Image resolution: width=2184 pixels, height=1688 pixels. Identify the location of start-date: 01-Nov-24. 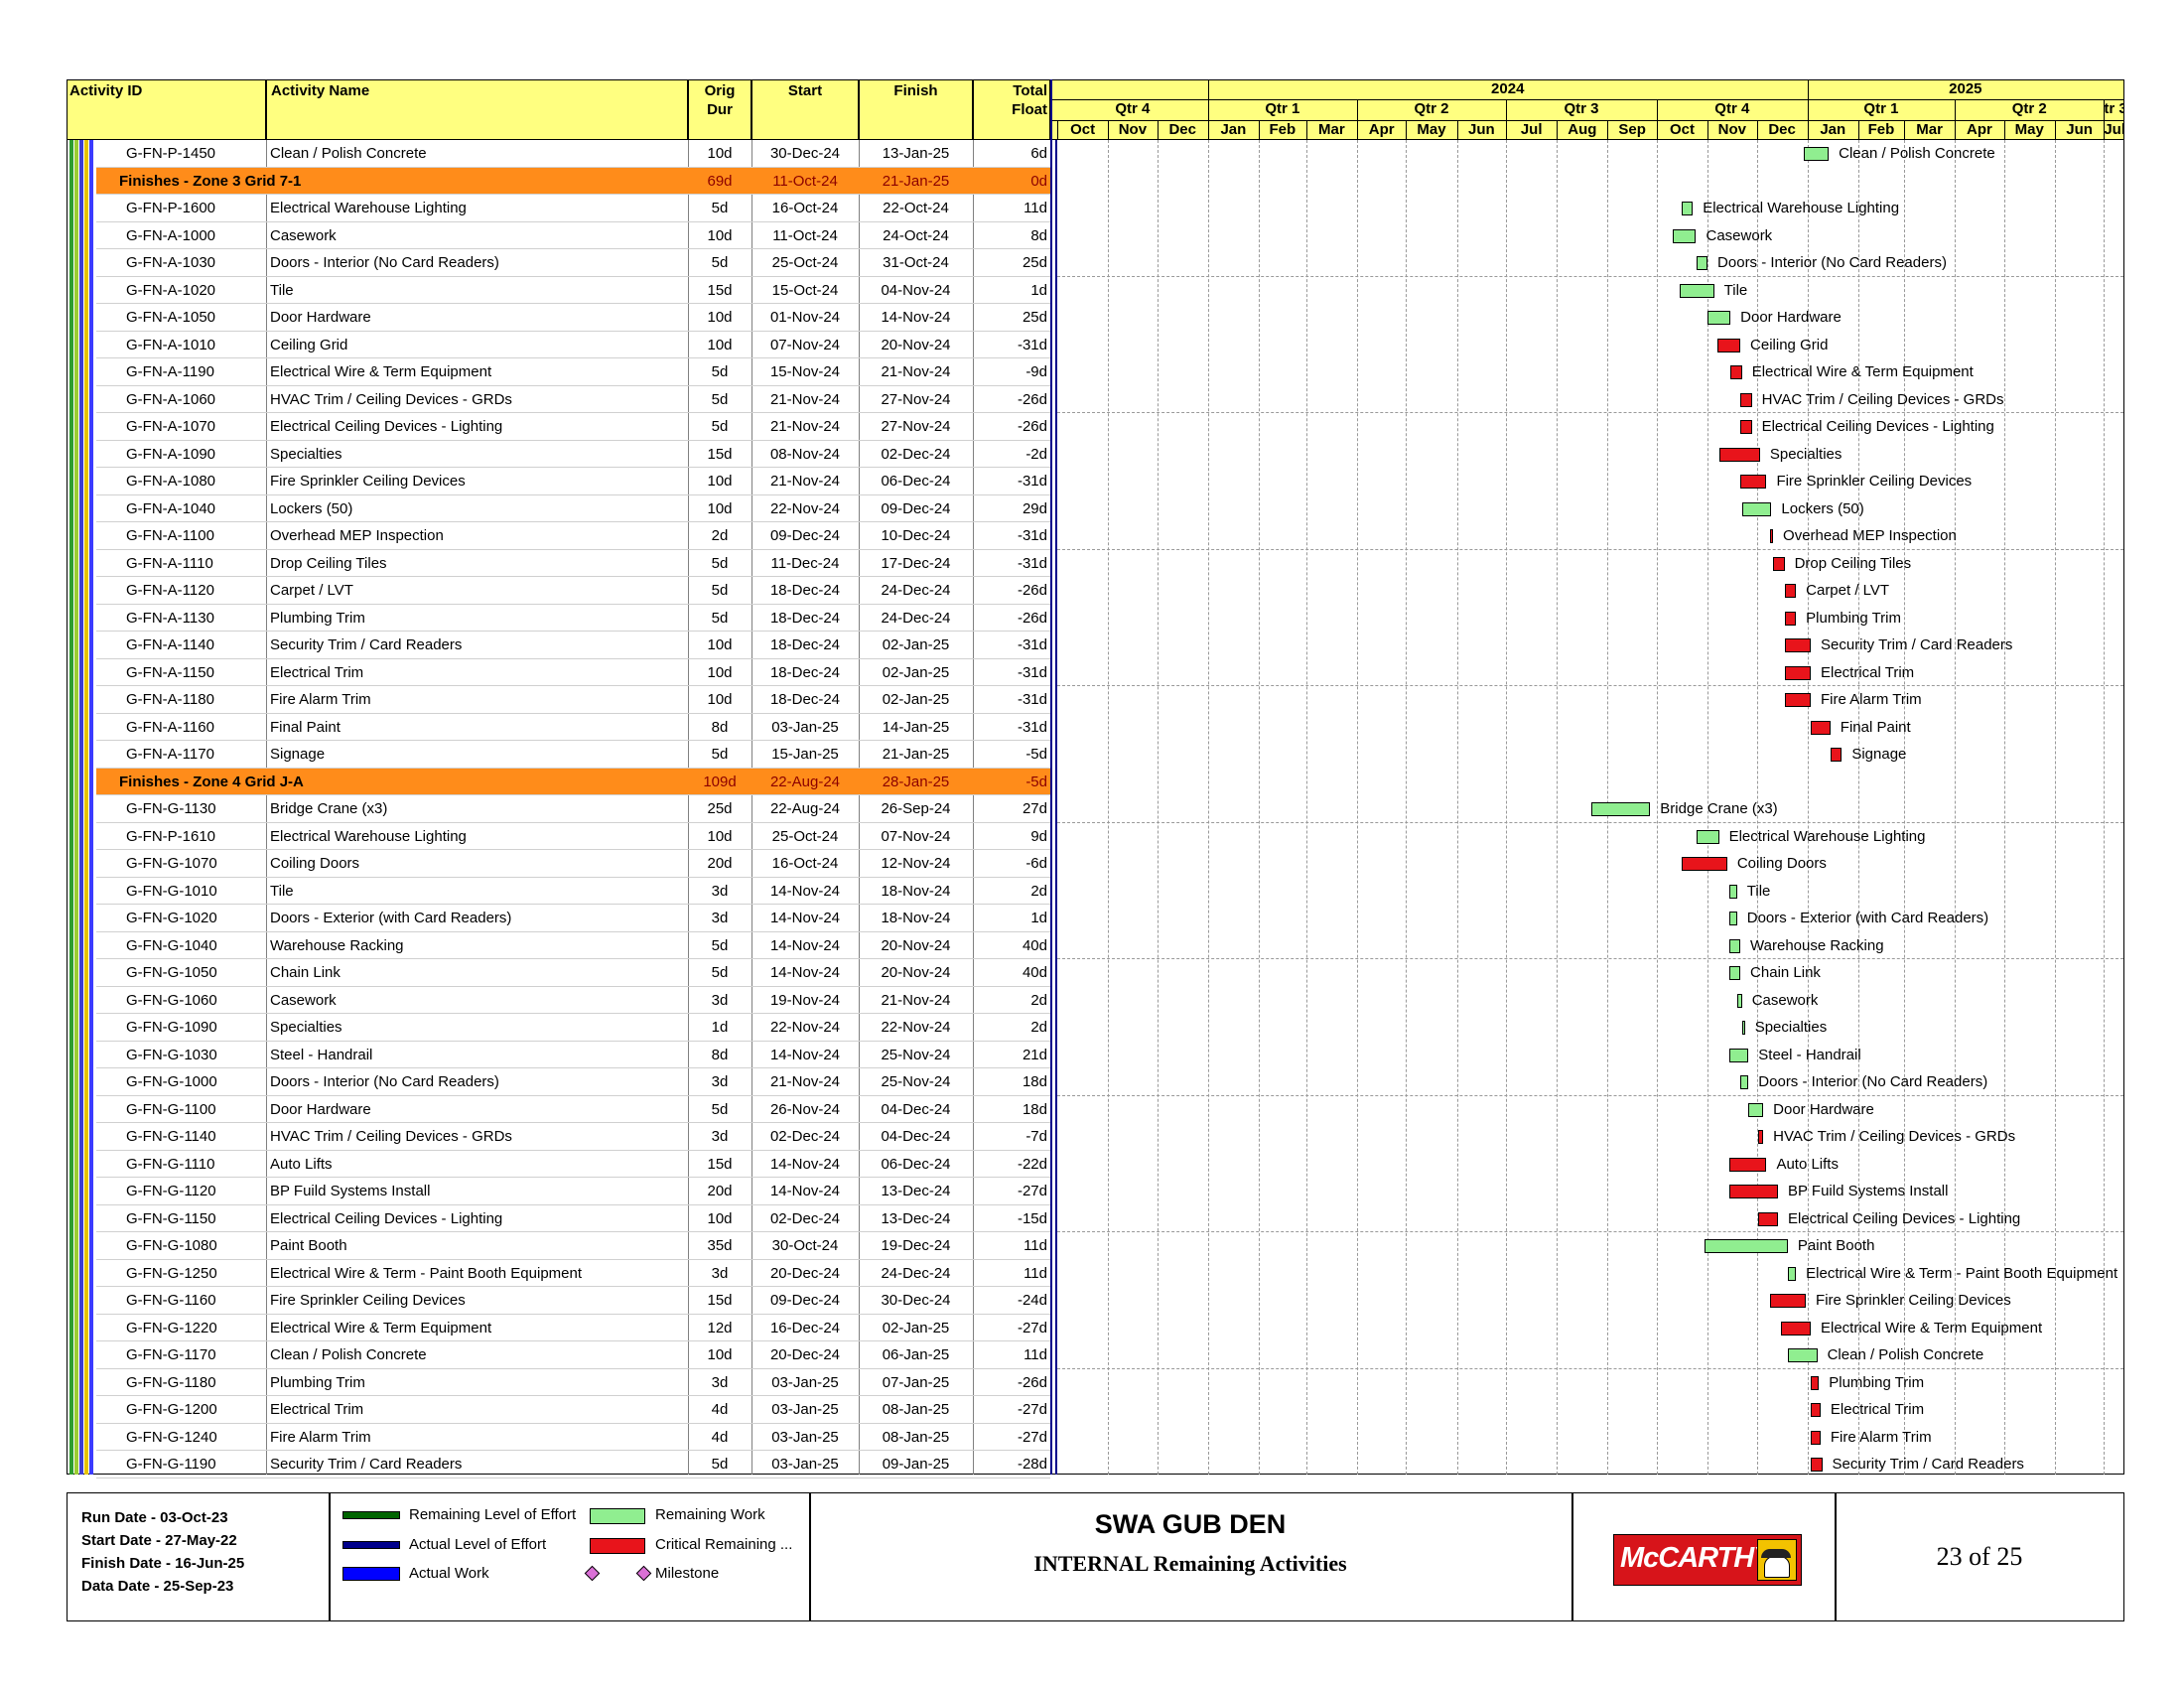
(805, 317).